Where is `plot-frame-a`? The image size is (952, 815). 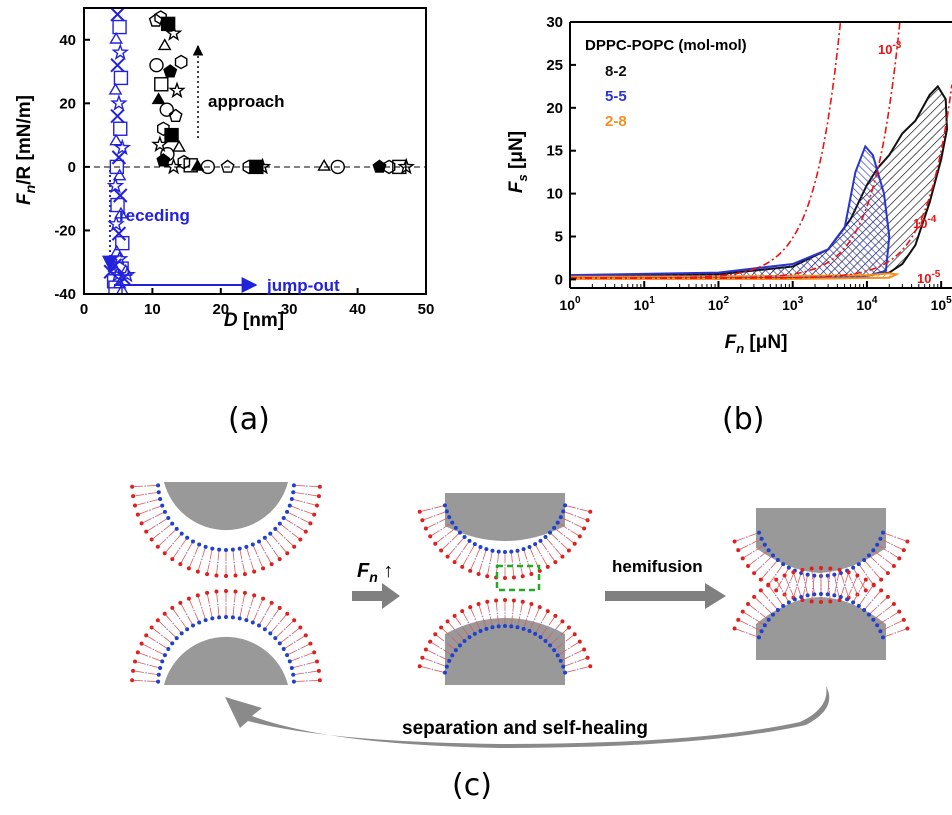
plot-frame-a is located at coordinates (255, 151).